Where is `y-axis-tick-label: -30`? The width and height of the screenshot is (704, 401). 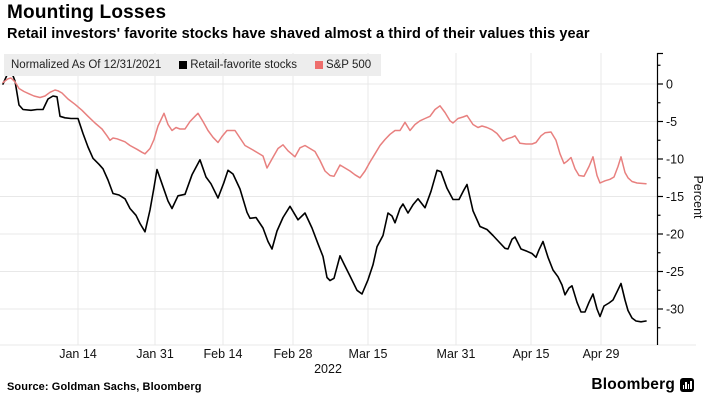 y-axis-tick-label: -30 is located at coordinates (675, 310).